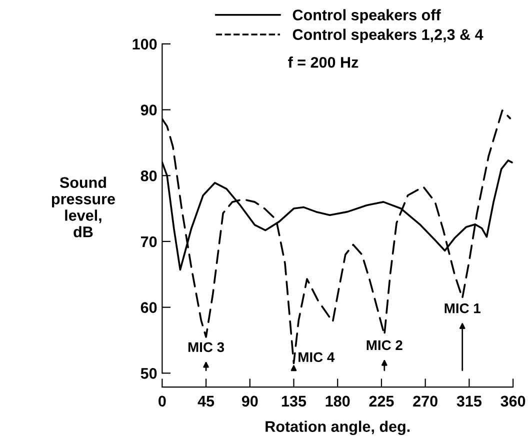 This screenshot has height=439, width=530. I want to click on x-tick-label: 360, so click(513, 401).